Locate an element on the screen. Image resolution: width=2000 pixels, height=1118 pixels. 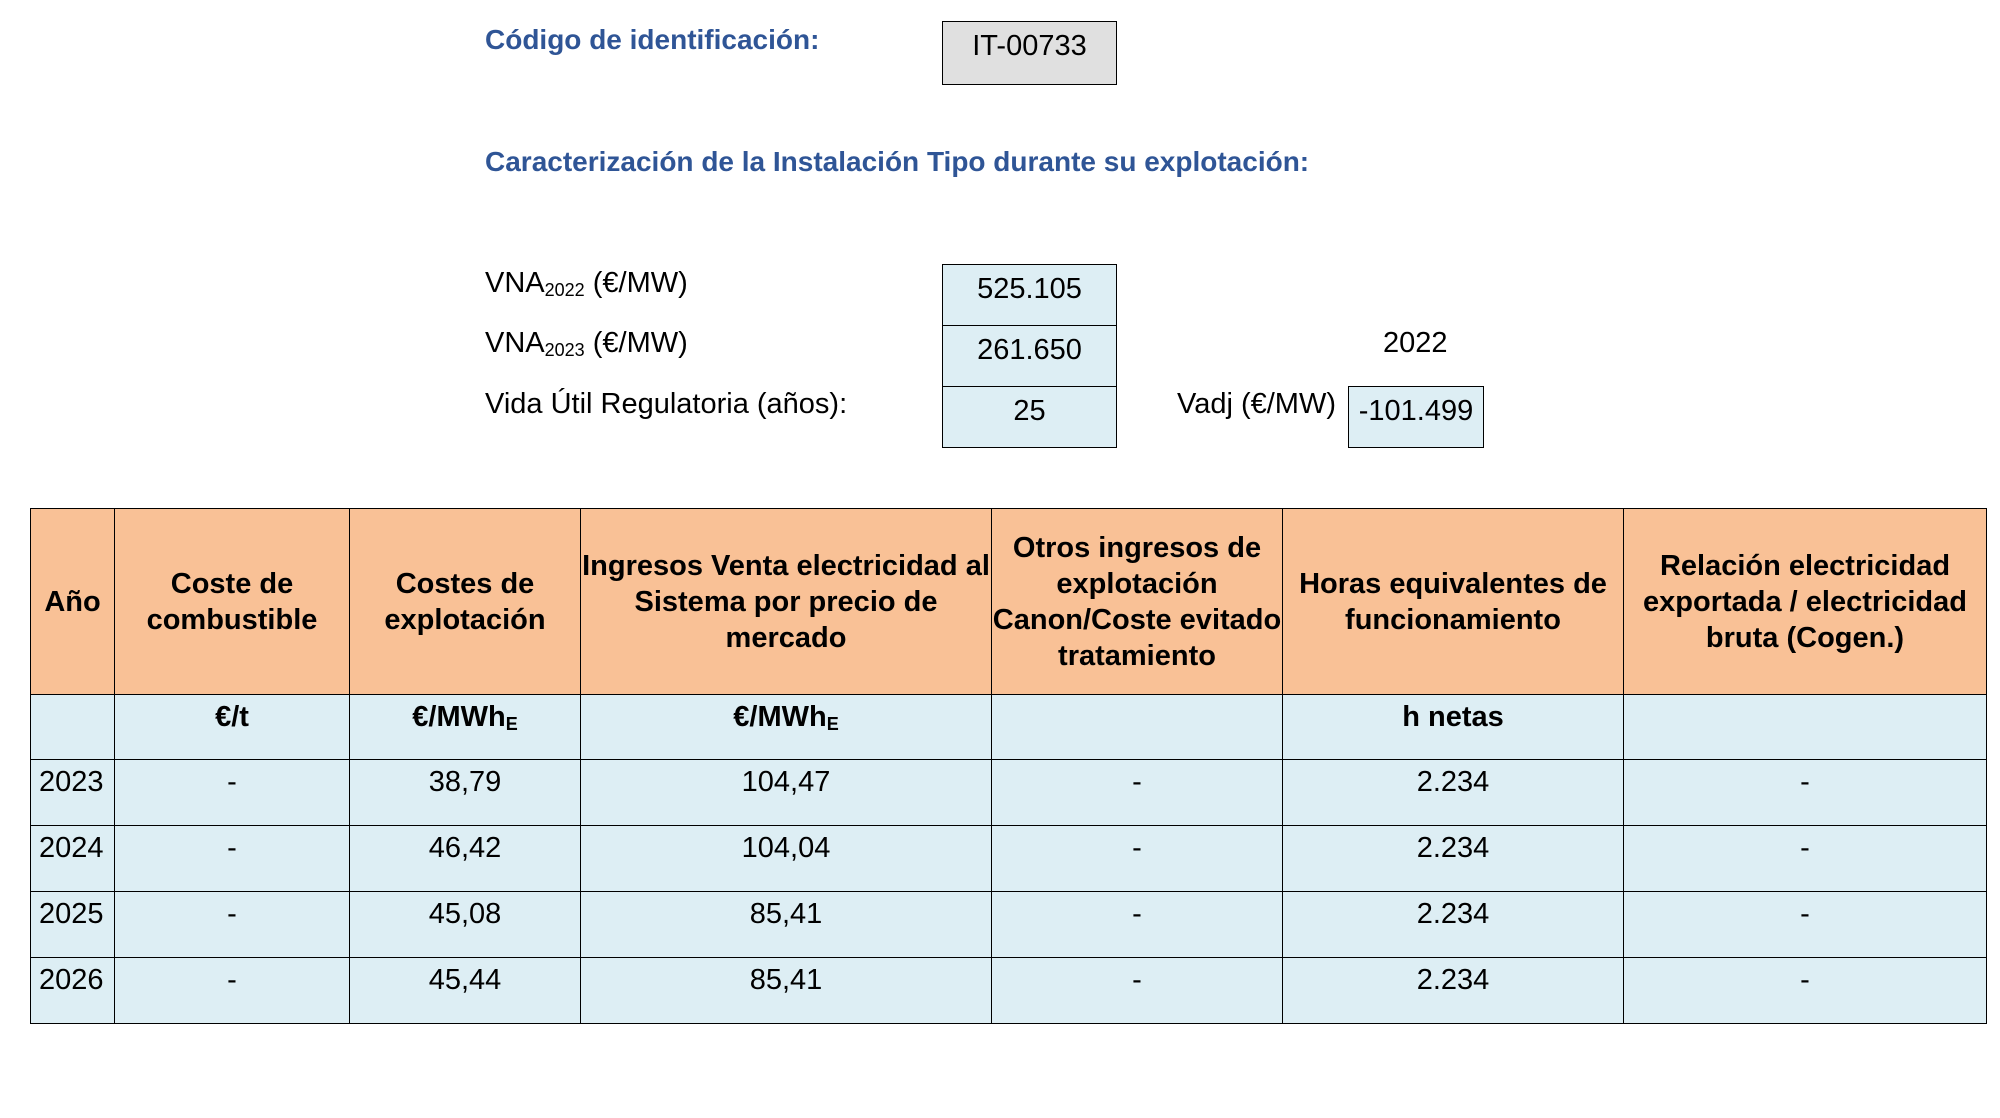
table-row: 2025 - 45,08 85,41 - 2.234 - is located at coordinates (1008, 924).